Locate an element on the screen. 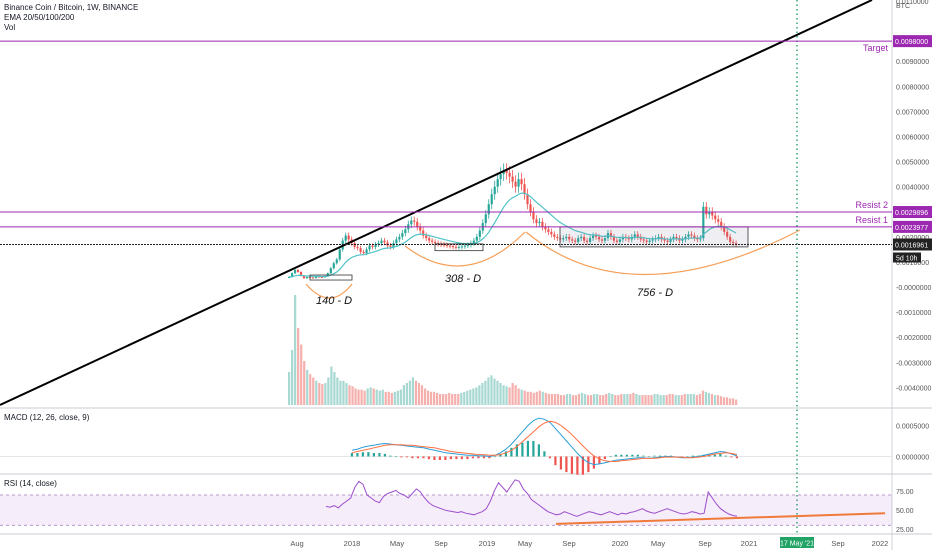 The image size is (932, 555). price-tick-label: 0.0020000 is located at coordinates (912, 238).